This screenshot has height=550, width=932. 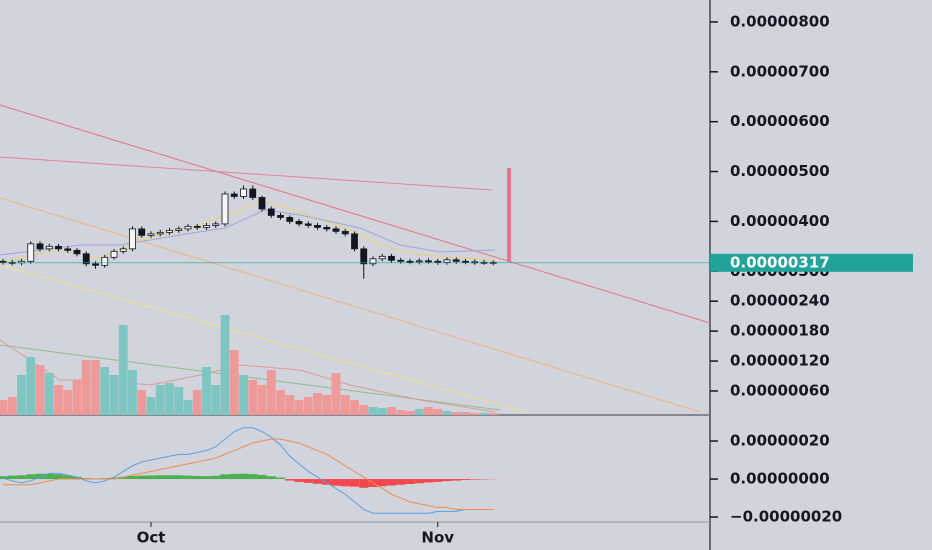 I want to click on y-tick-label: 0.00000800, so click(x=780, y=21).